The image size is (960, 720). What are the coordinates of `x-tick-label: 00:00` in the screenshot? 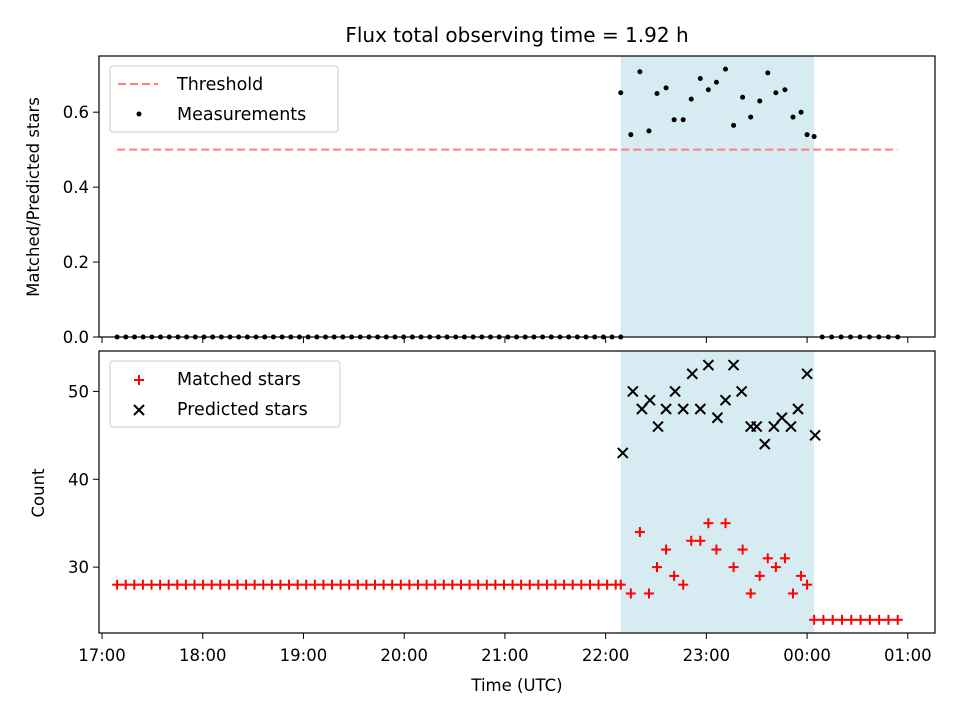 It's located at (807, 655).